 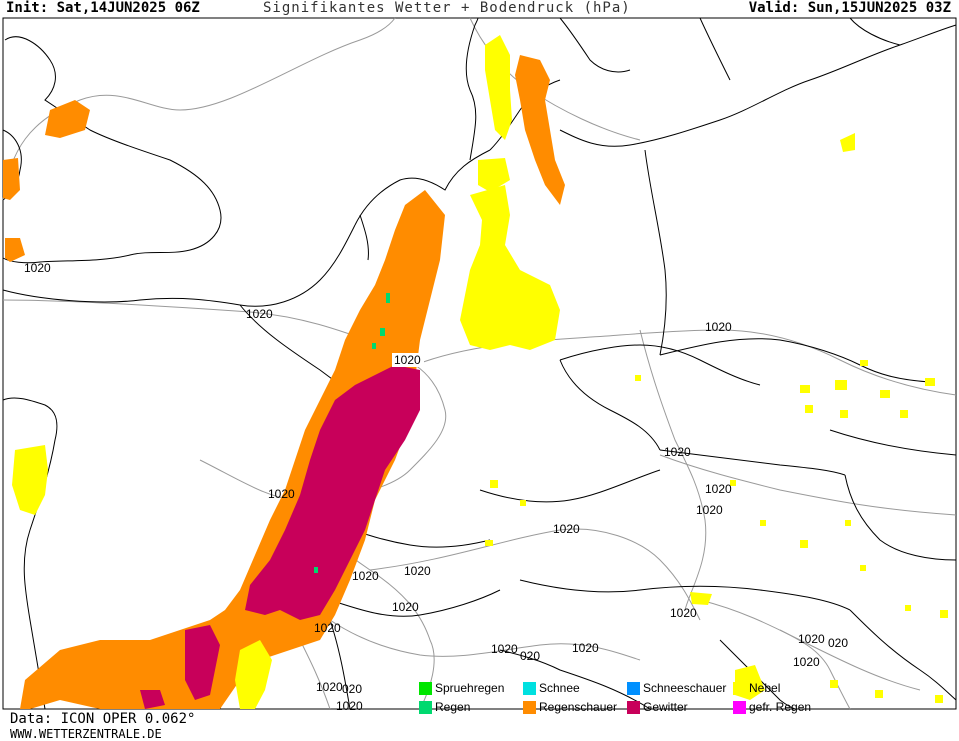 What do you see at coordinates (685, 688) in the screenshot?
I see `legend-label: Schneeschauer` at bounding box center [685, 688].